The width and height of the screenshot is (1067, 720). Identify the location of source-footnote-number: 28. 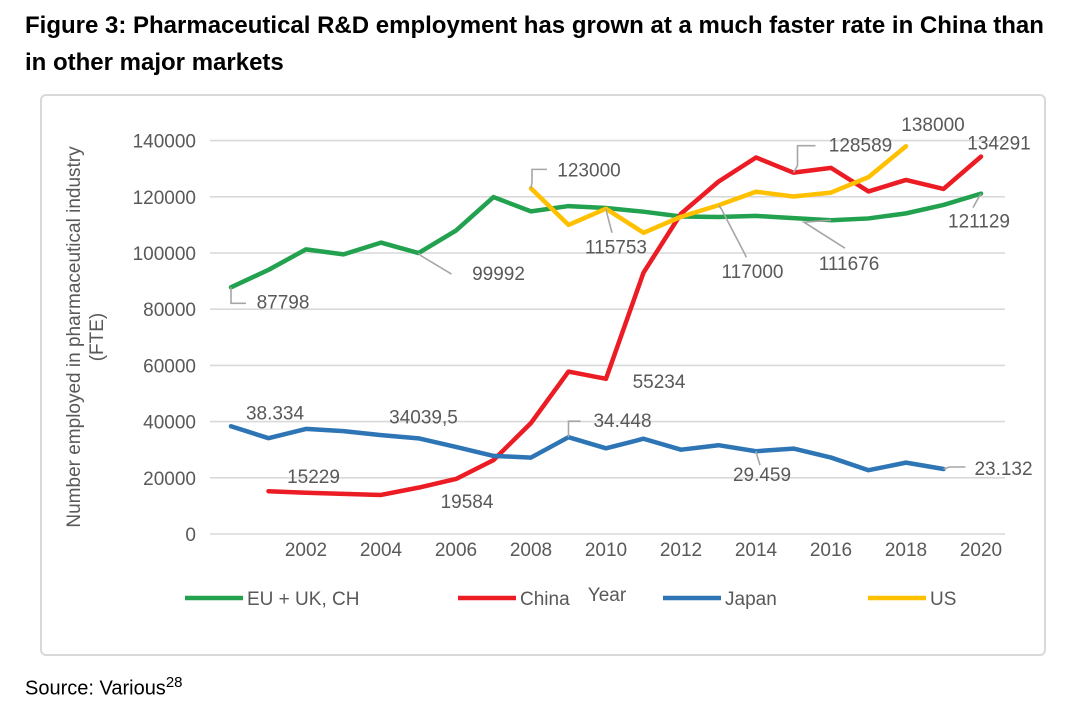
(174, 682).